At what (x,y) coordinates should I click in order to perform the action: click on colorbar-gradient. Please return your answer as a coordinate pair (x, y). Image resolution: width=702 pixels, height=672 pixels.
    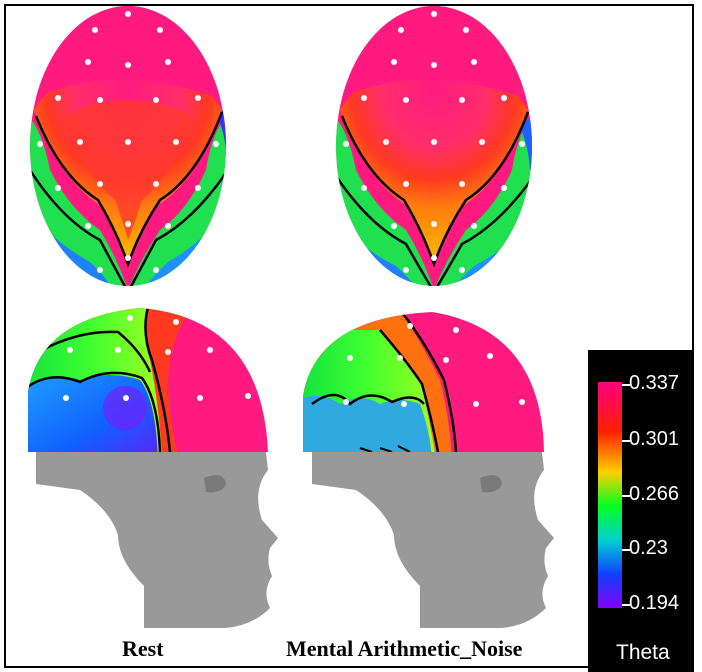
    Looking at the image, I should click on (610, 495).